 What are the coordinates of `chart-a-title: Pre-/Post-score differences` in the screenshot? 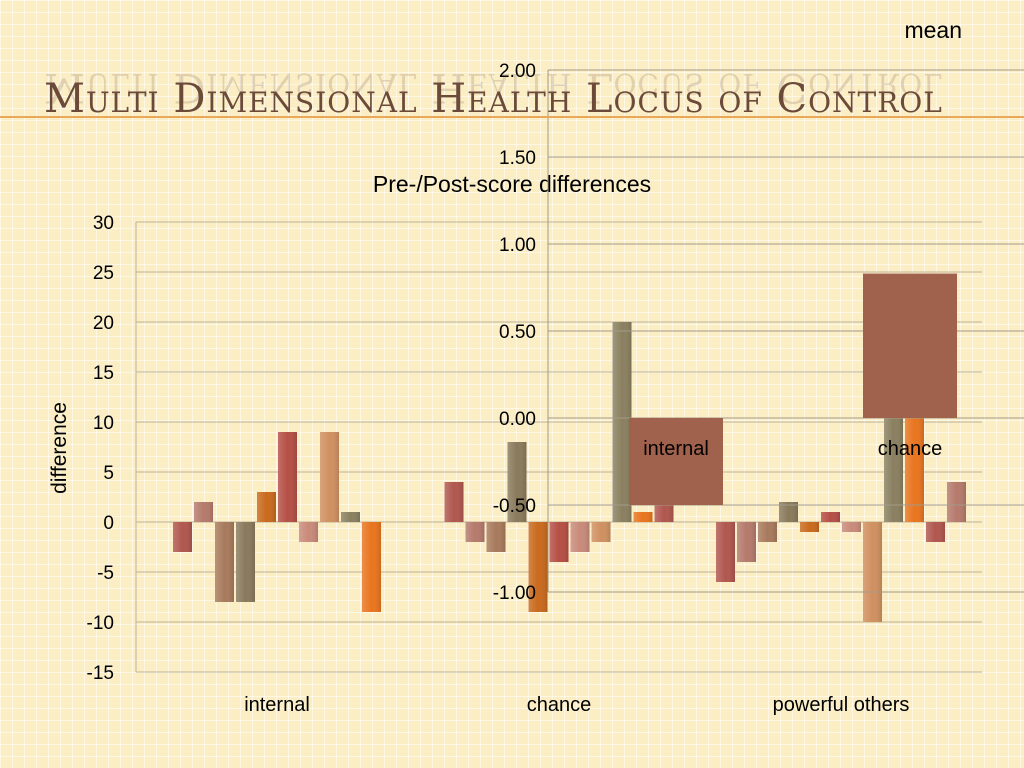 It's located at (512, 184).